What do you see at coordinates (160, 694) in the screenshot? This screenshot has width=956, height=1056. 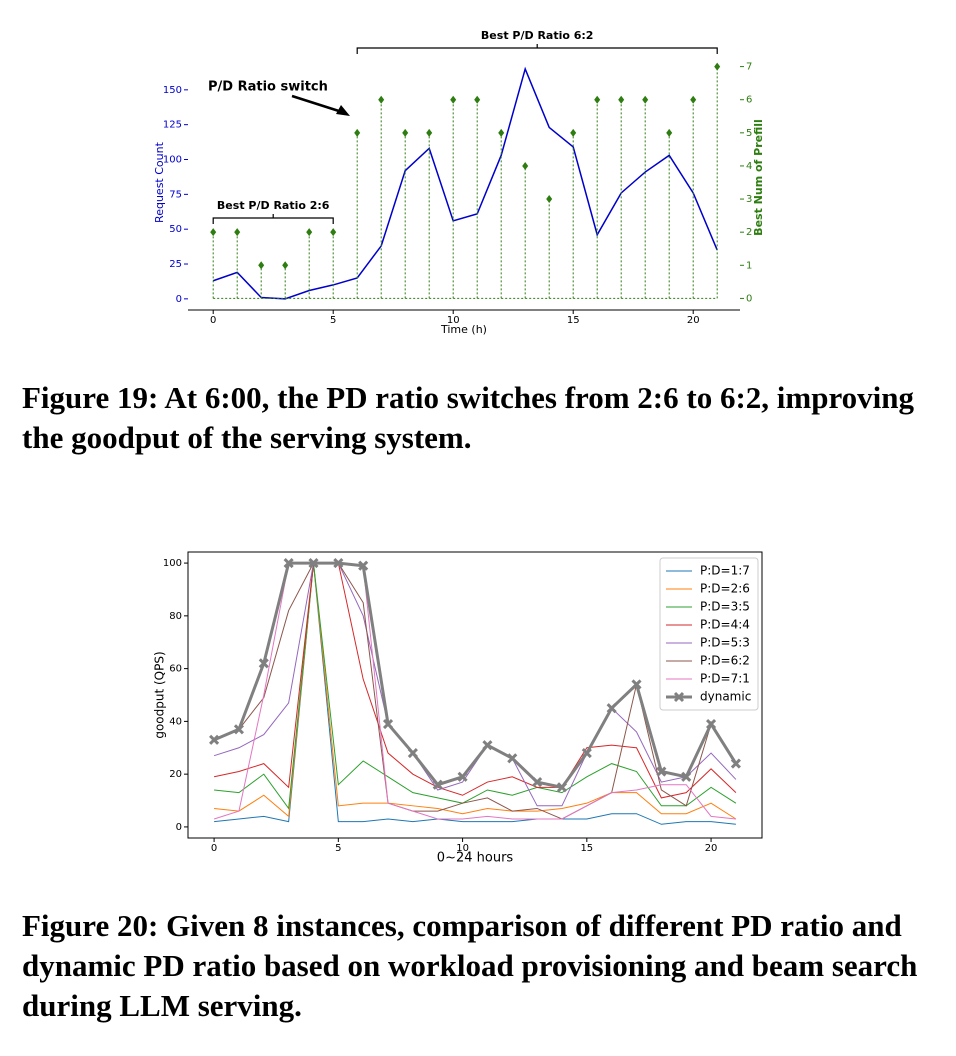 I see `y-axis-label: goodput (QPS)` at bounding box center [160, 694].